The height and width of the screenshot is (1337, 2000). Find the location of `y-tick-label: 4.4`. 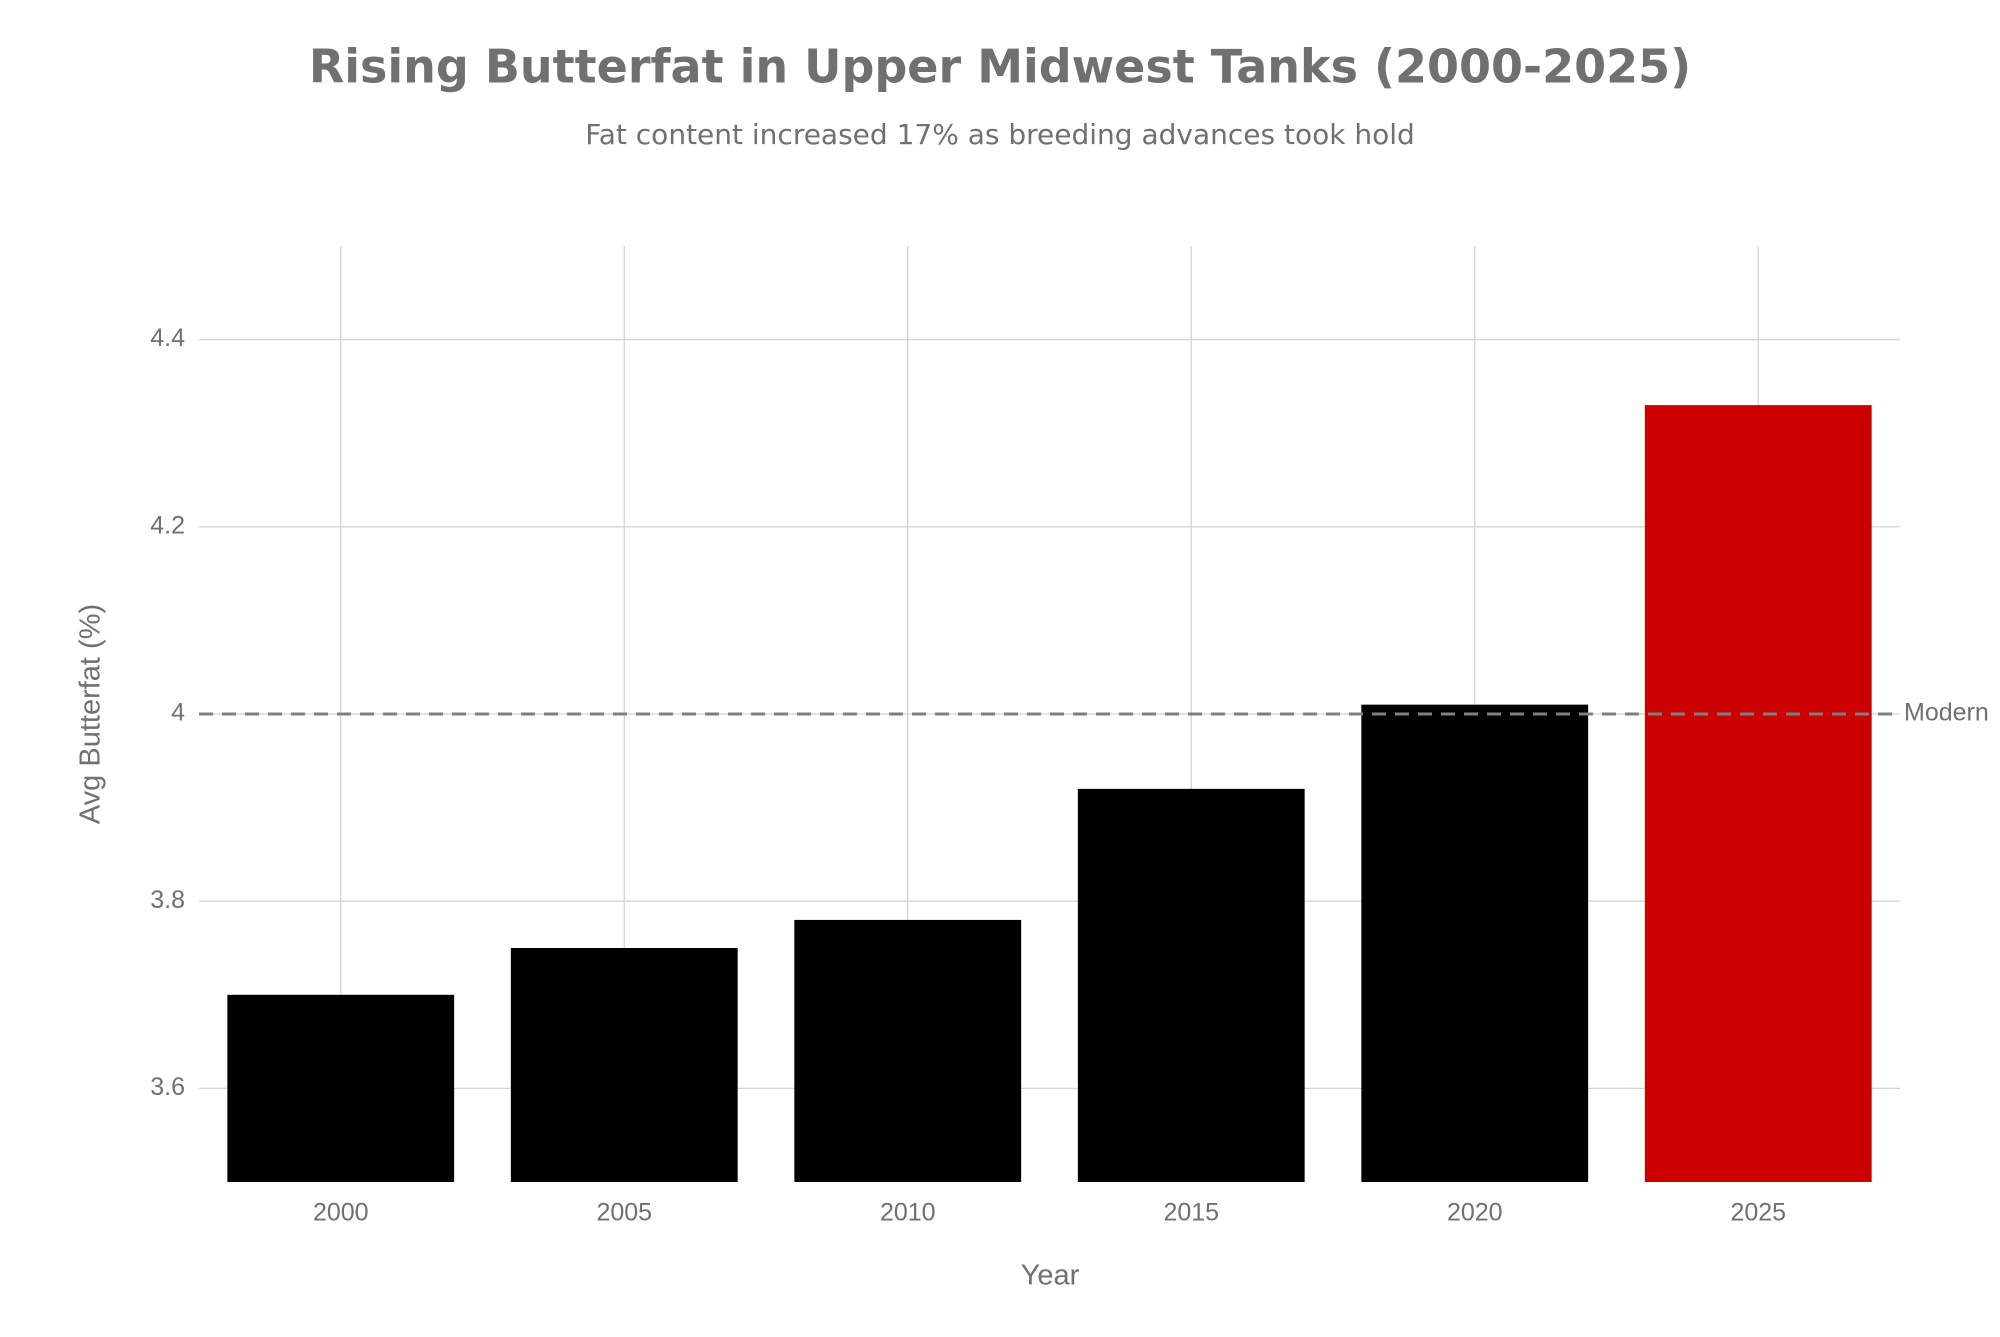

y-tick-label: 4.4 is located at coordinates (167, 338).